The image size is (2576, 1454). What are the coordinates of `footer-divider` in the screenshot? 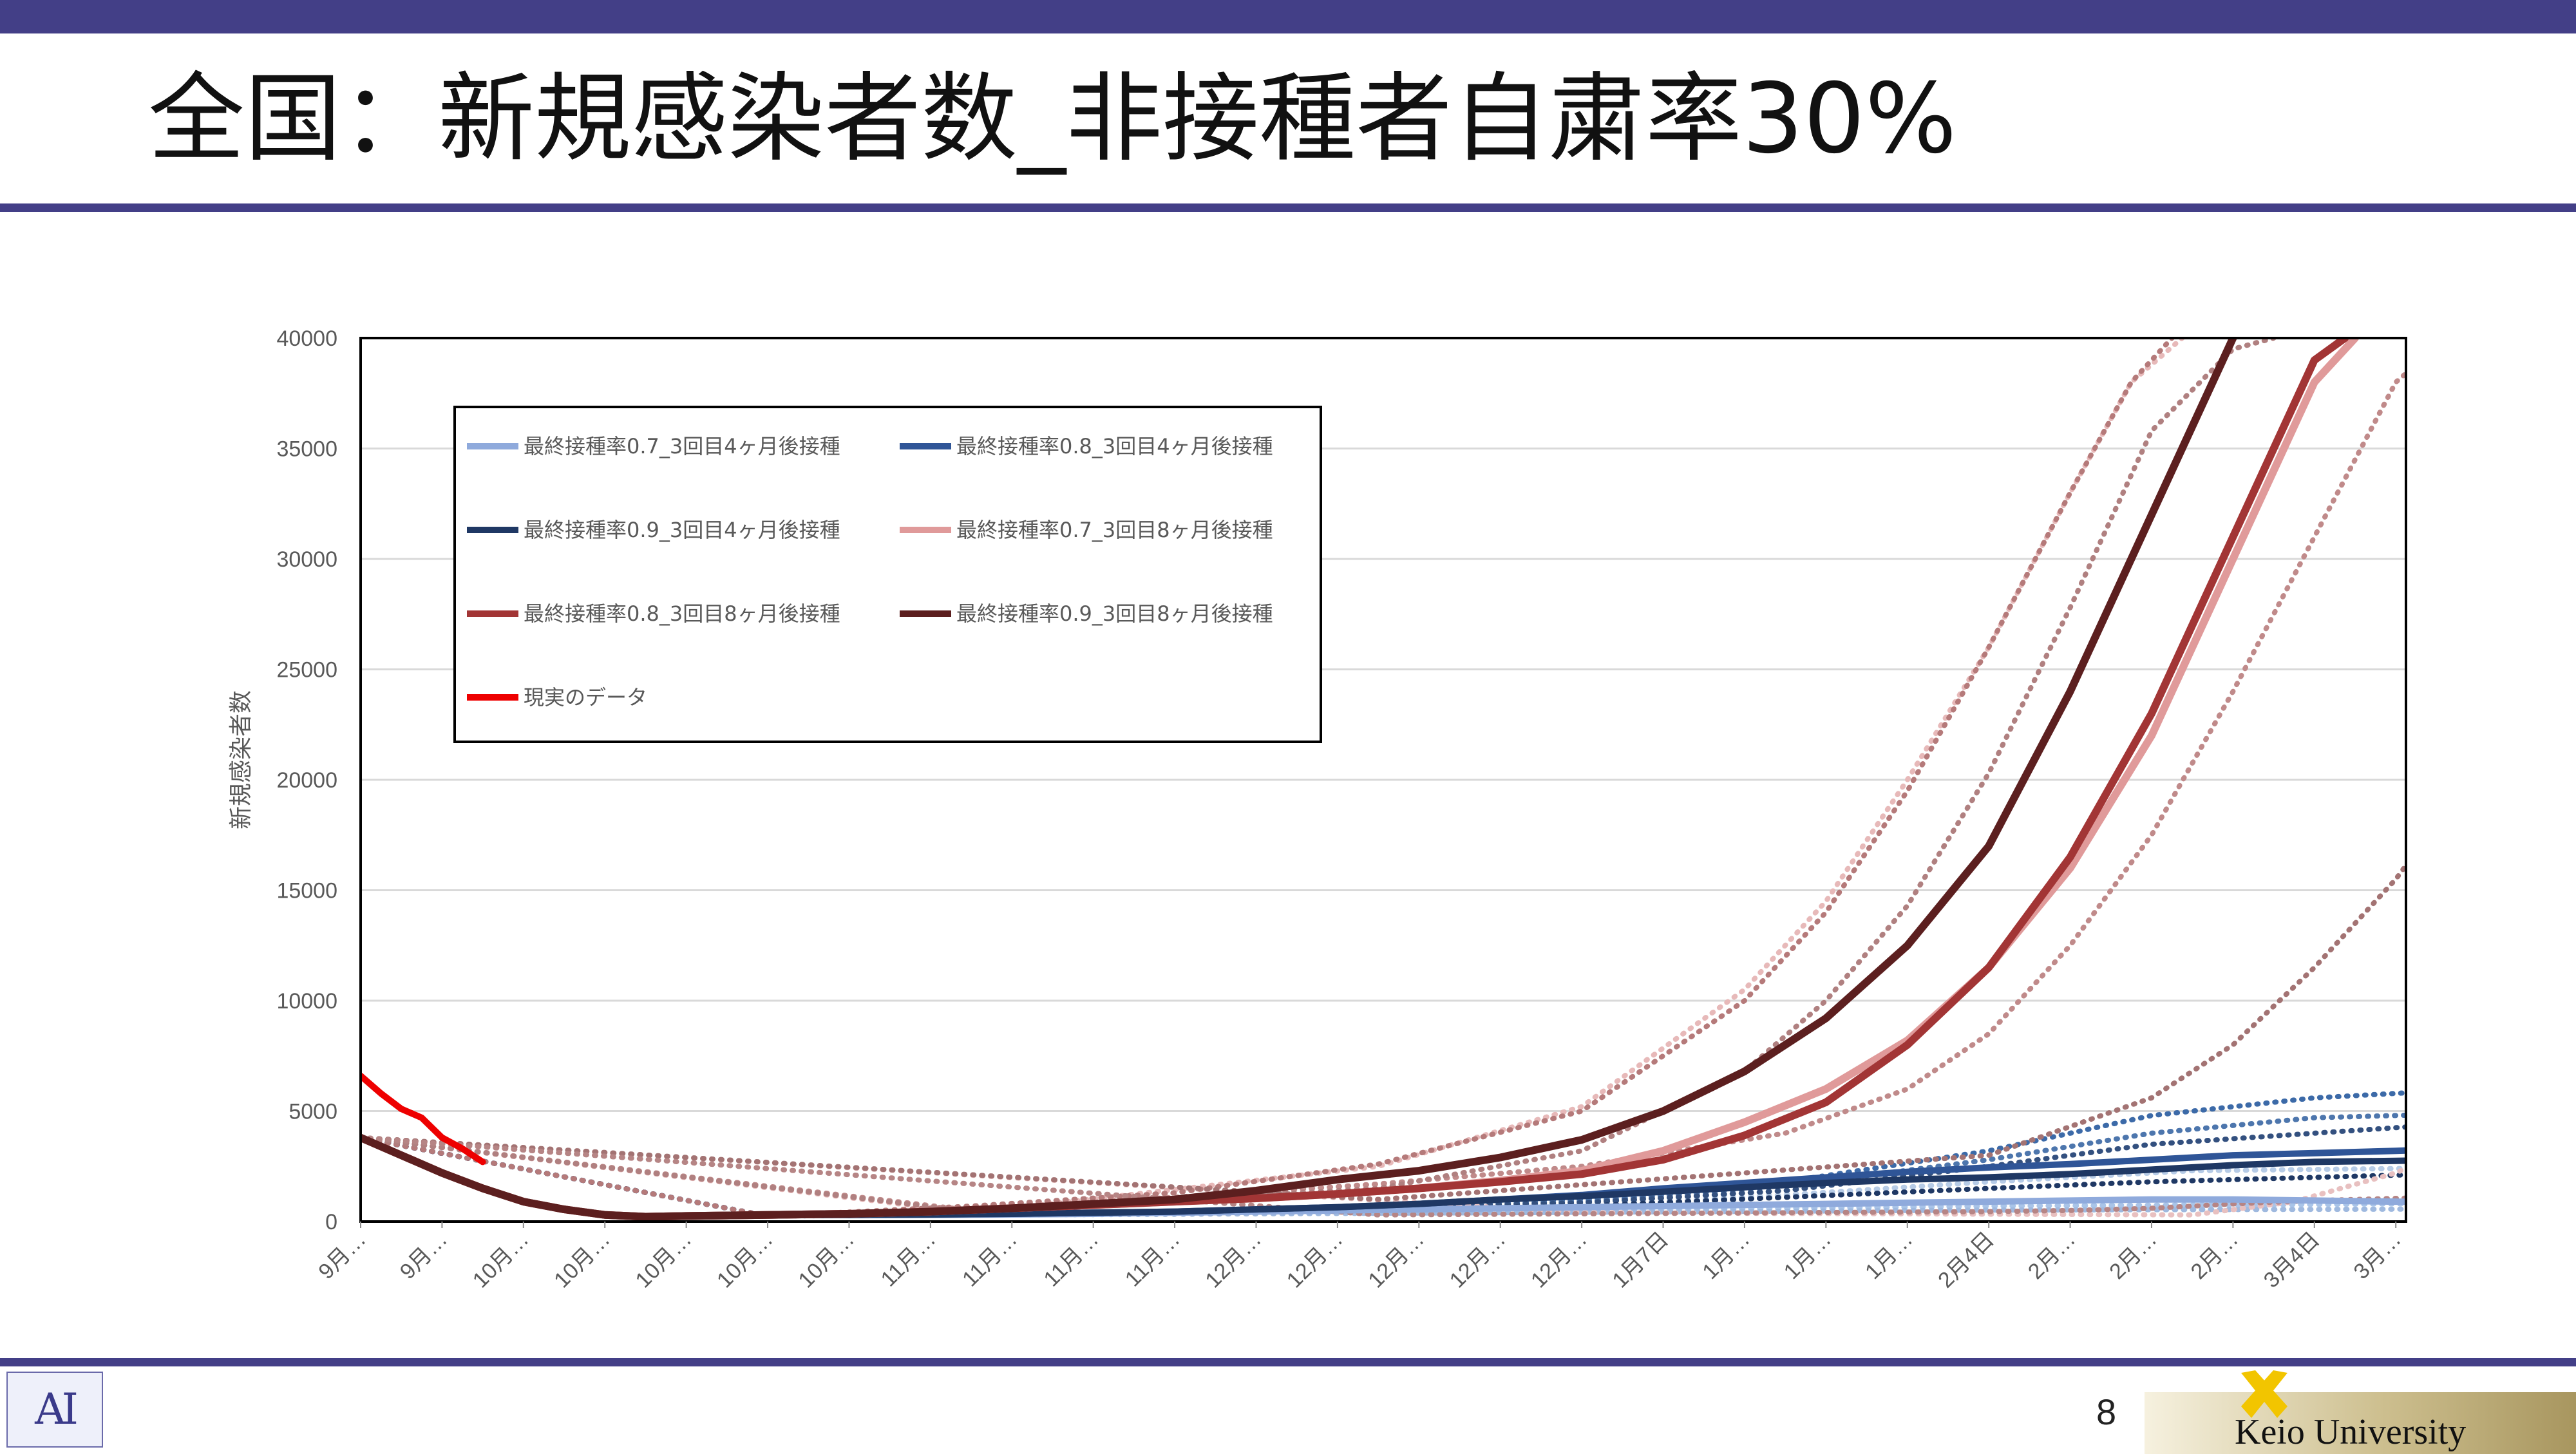 It's located at (1288, 1362).